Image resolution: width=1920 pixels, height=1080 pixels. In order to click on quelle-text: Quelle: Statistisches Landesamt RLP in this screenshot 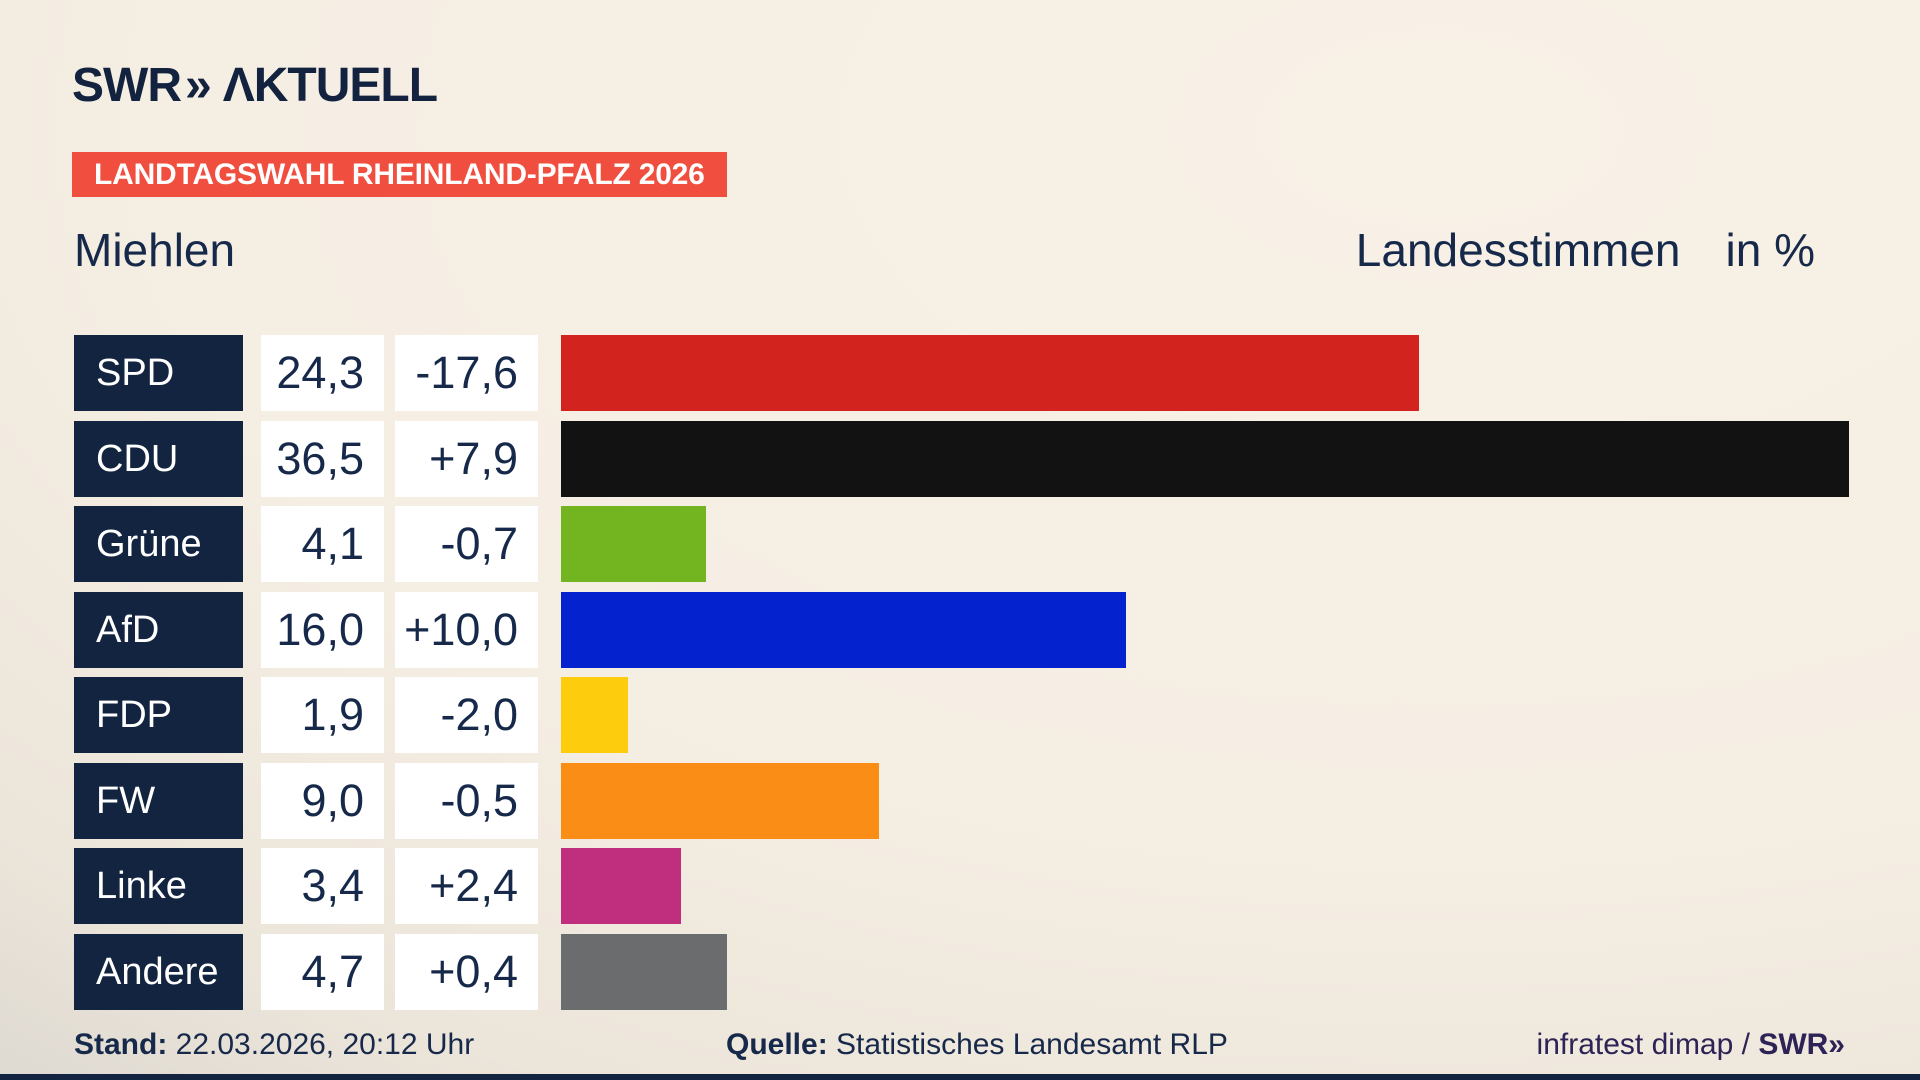, I will do `click(977, 1045)`.